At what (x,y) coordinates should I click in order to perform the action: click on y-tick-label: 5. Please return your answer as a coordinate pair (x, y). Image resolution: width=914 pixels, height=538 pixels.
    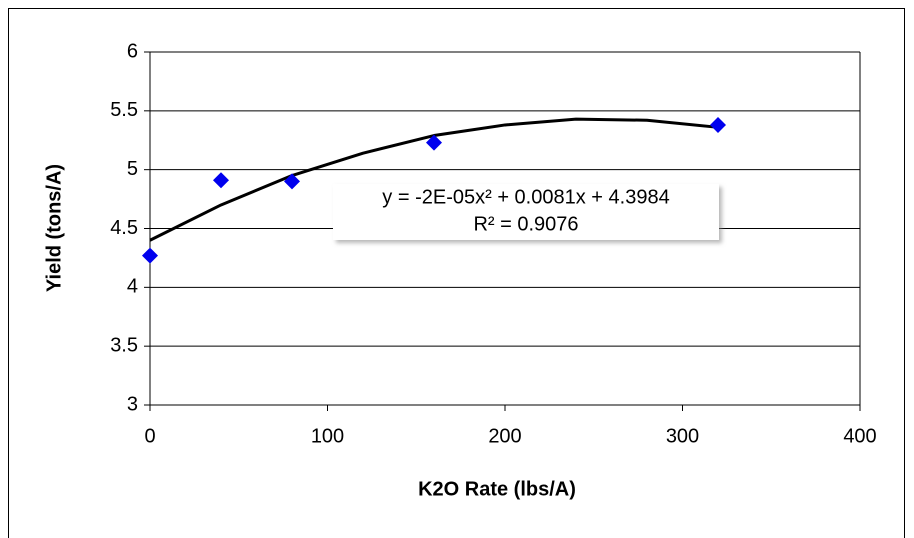
    Looking at the image, I should click on (132, 169).